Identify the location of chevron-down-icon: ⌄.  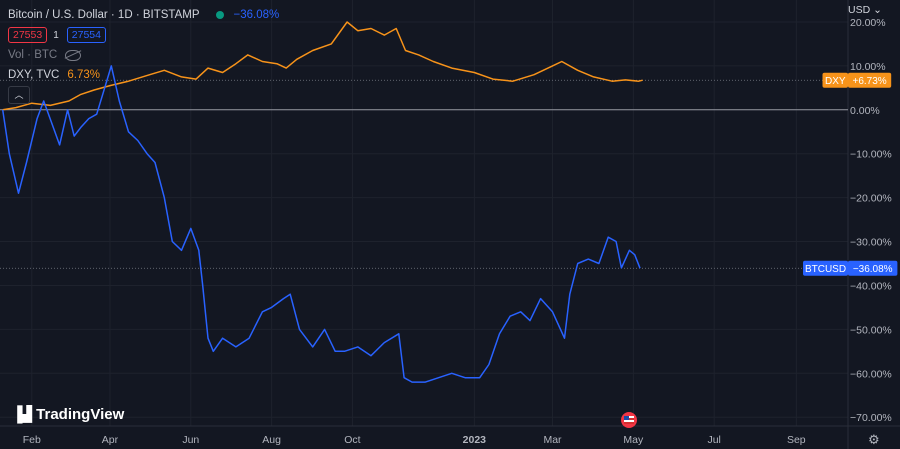
(877, 10).